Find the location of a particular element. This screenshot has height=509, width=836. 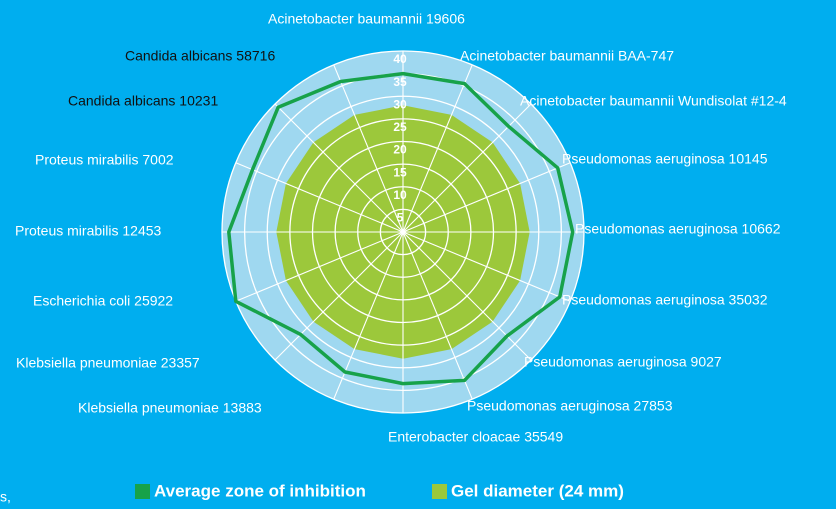

category-label: Klebsiella pneumoniae 23357 is located at coordinates (108, 363).